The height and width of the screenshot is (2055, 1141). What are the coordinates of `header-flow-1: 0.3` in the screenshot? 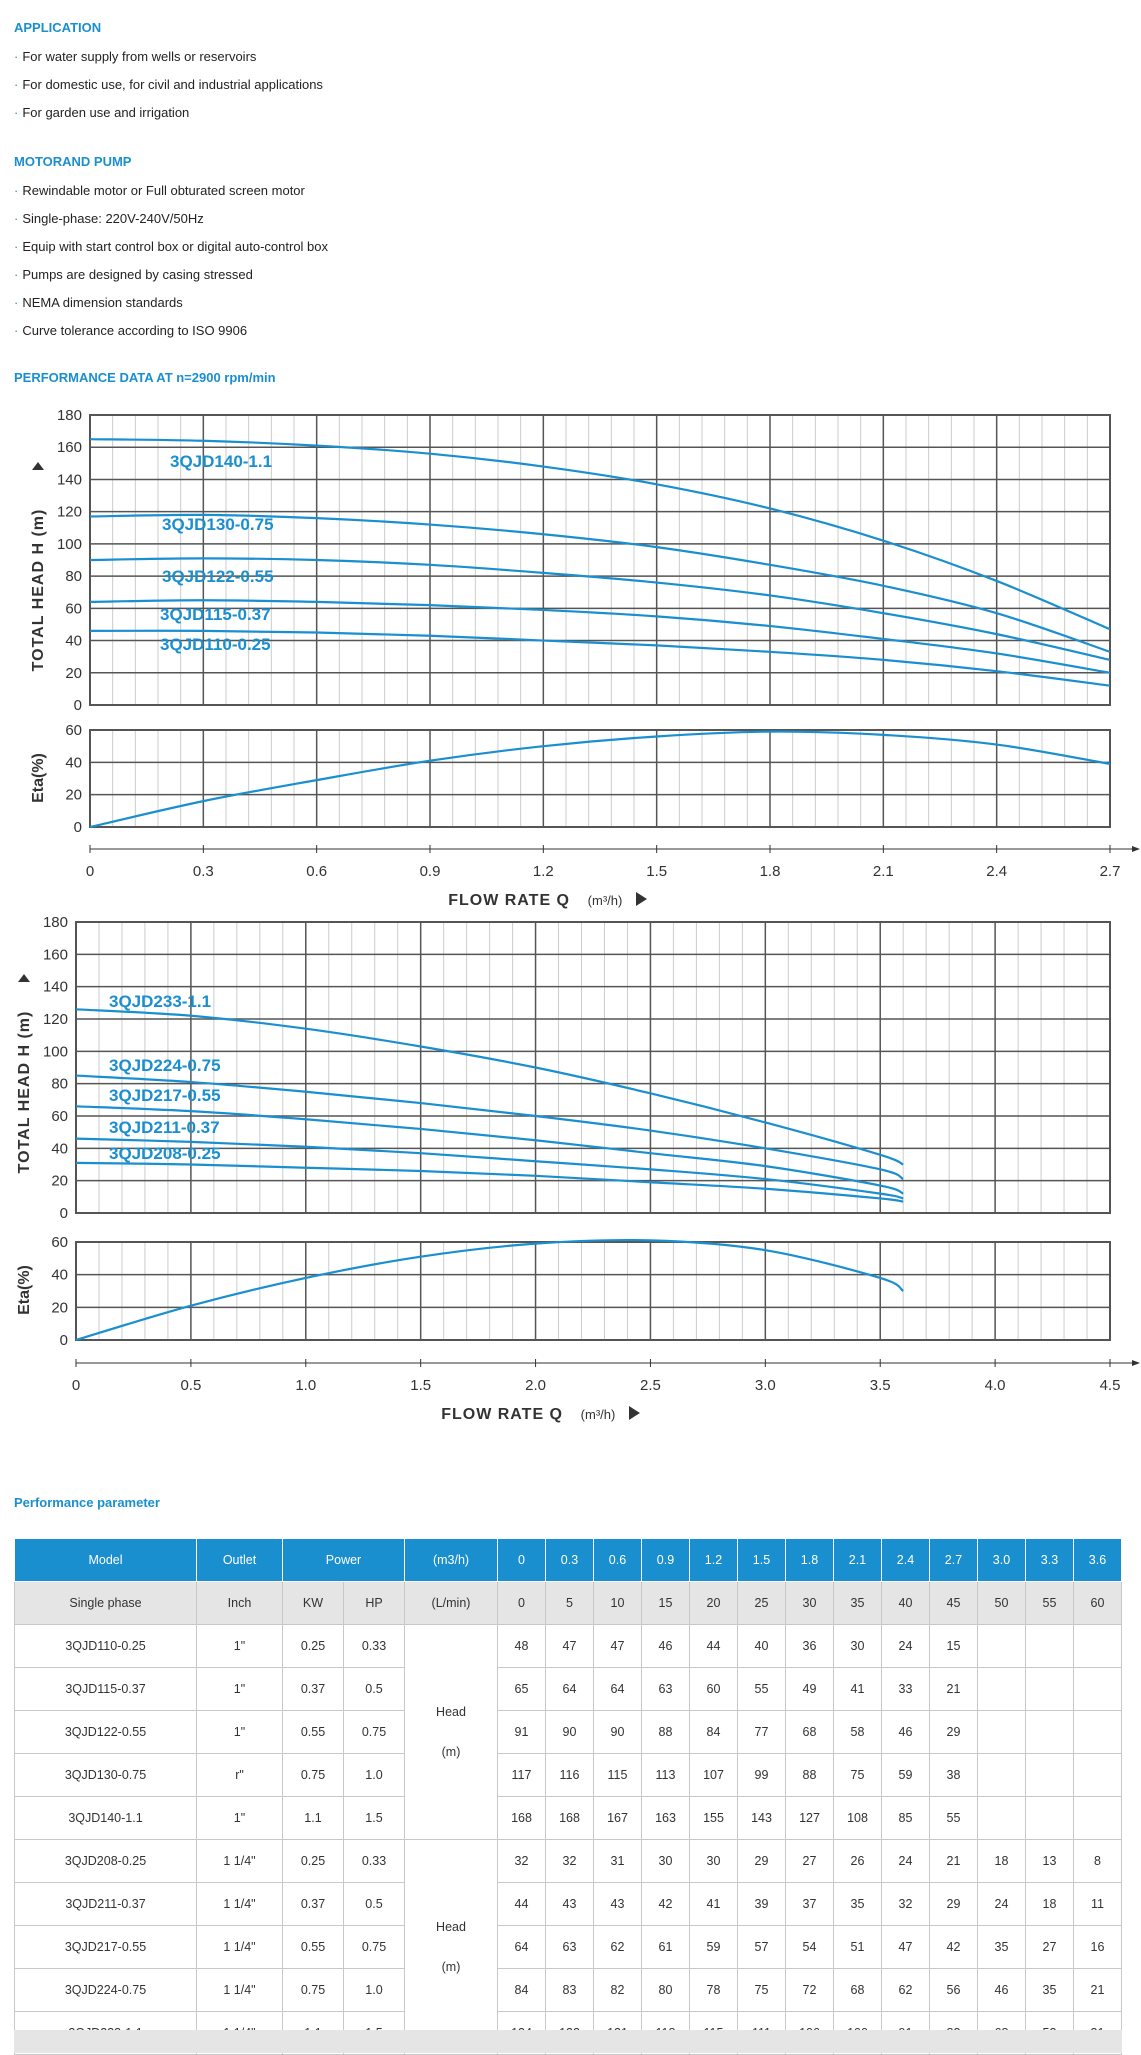 It's located at (569, 1560).